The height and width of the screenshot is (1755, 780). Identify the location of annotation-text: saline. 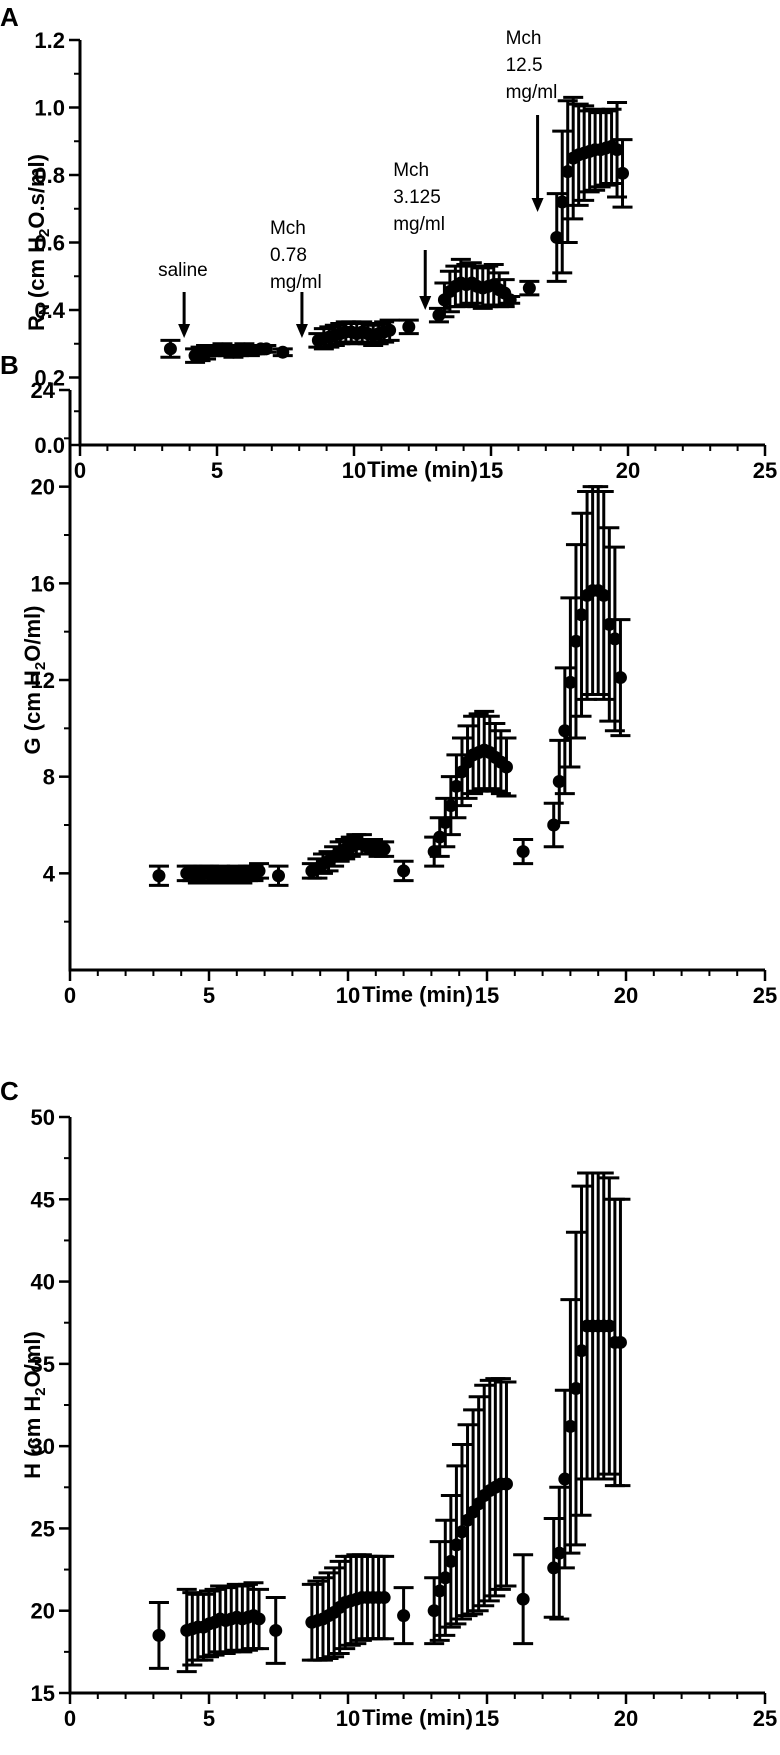
(183, 270).